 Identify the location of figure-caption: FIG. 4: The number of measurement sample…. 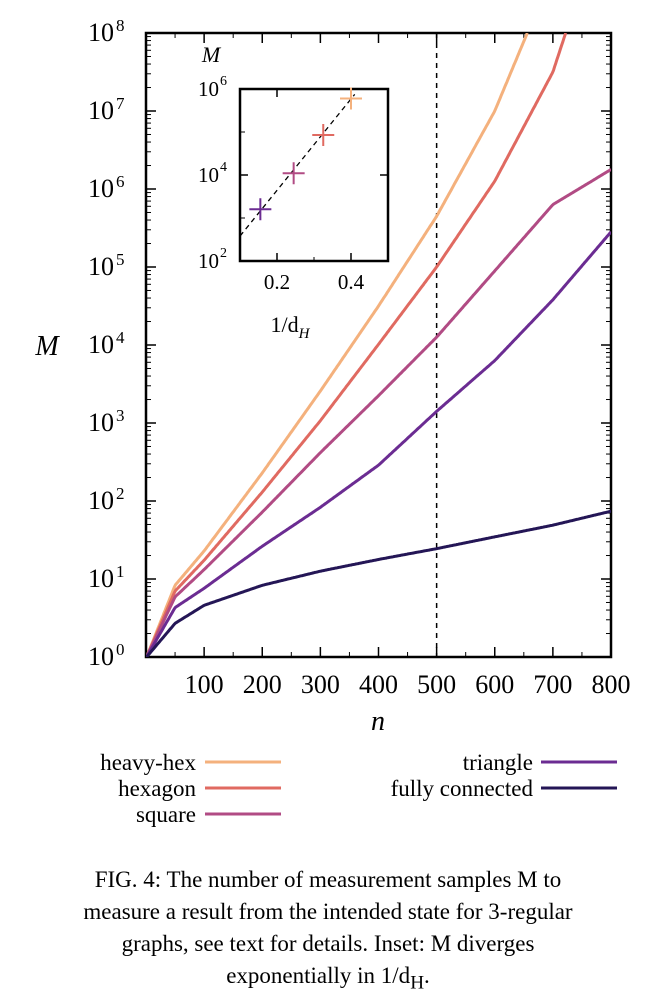
(328, 932).